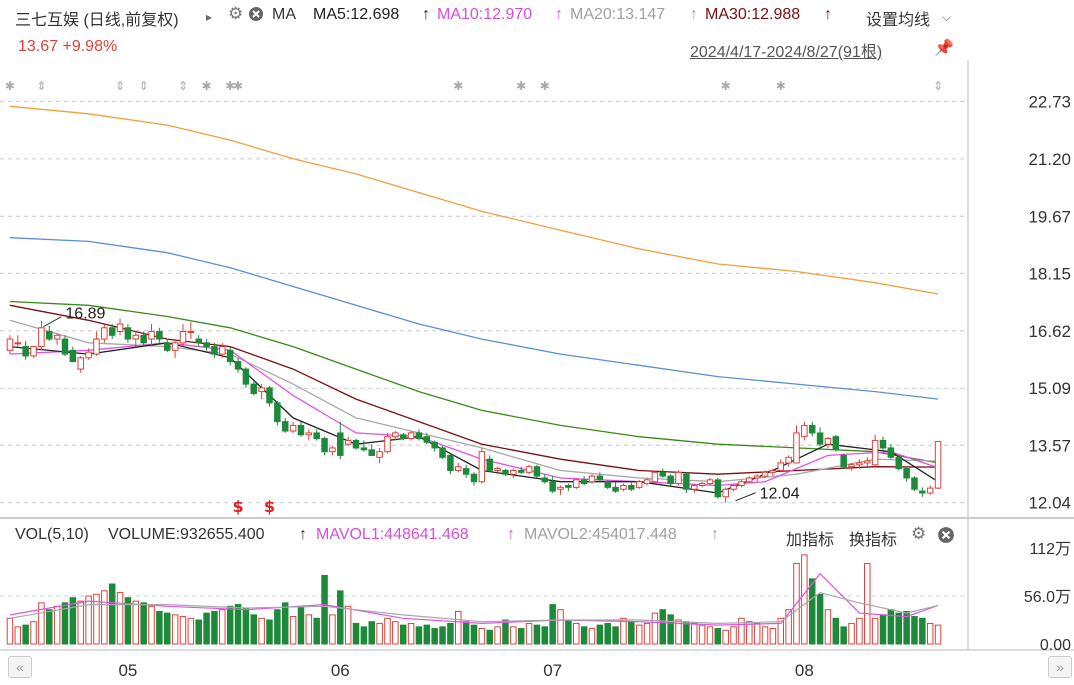  Describe the element at coordinates (804, 670) in the screenshot. I see `x-tick-label: 08` at that location.